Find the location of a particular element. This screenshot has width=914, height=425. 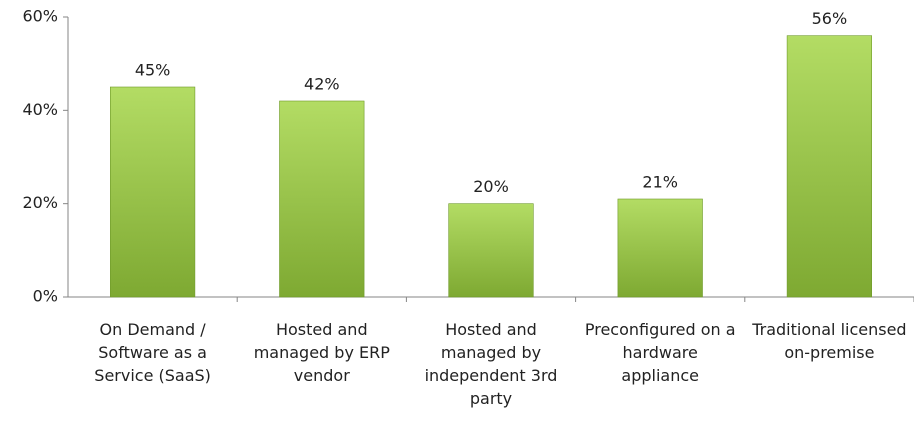

data-label: 56% is located at coordinates (830, 18).